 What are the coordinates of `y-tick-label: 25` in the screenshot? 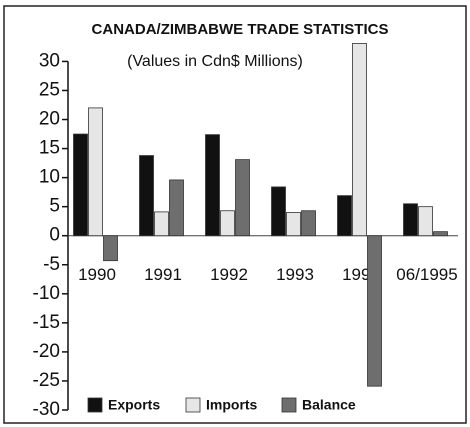 It's located at (49, 89).